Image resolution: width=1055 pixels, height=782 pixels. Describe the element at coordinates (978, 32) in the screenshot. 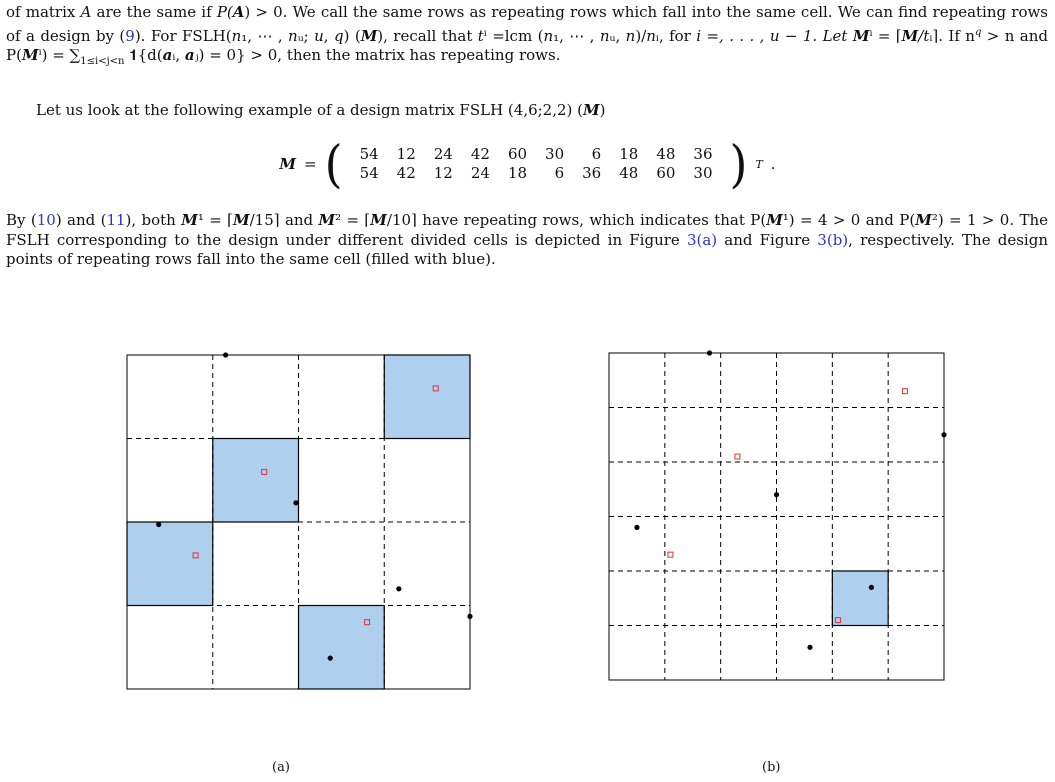

I see `math: q` at that location.